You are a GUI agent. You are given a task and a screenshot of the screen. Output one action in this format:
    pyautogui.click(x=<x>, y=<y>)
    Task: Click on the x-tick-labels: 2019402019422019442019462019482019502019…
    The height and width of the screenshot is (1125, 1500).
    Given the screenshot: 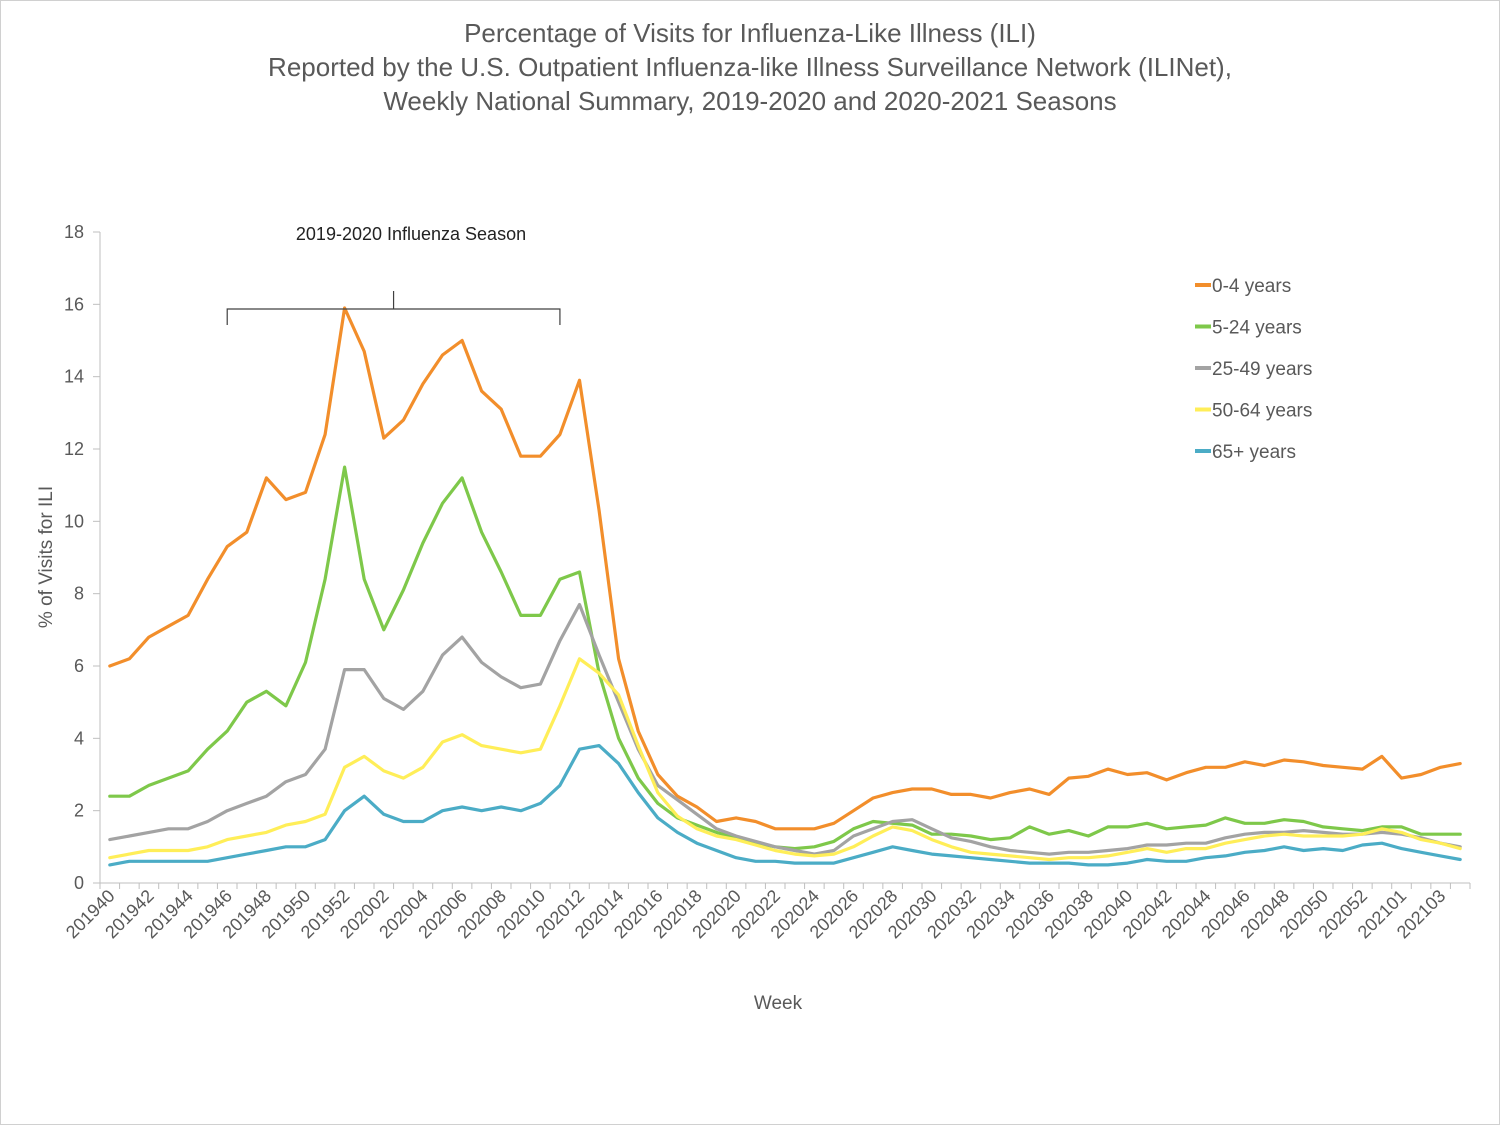 What is the action you would take?
    pyautogui.click(x=755, y=914)
    